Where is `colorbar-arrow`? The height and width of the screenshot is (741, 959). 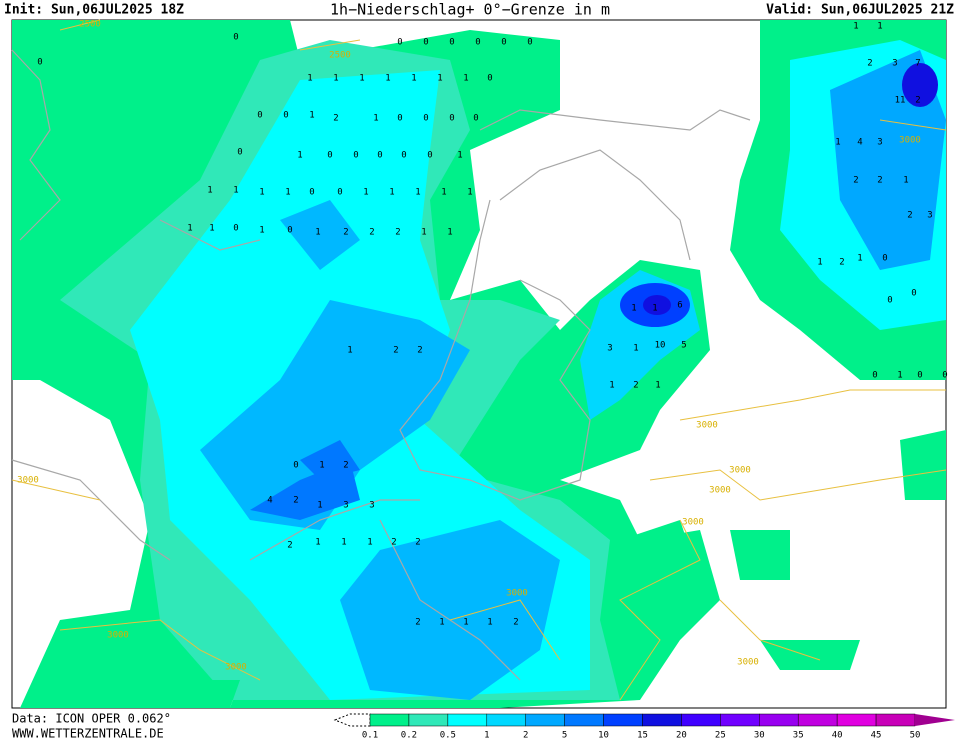
colorbar-arrow is located at coordinates (935, 720).